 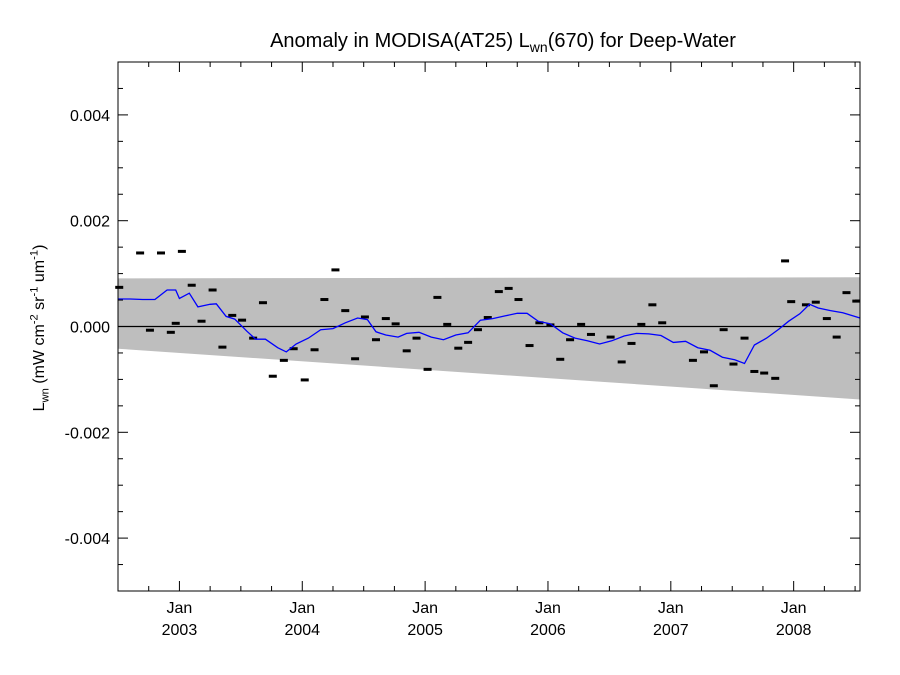 What do you see at coordinates (40, 356) in the screenshot?
I see `y-axis-label-part: (mW cm` at bounding box center [40, 356].